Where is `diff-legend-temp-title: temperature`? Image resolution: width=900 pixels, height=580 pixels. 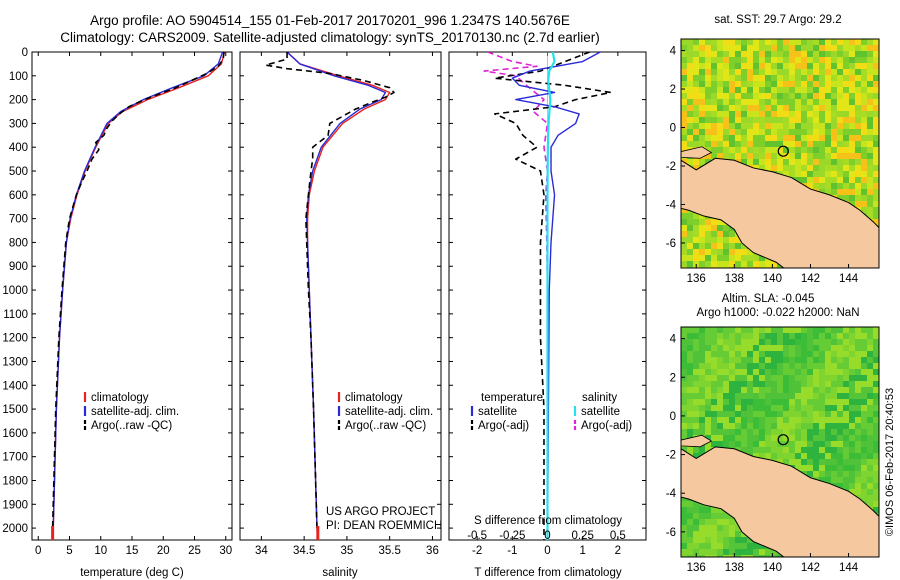
diff-legend-temp-title: temperature is located at coordinates (512, 398).